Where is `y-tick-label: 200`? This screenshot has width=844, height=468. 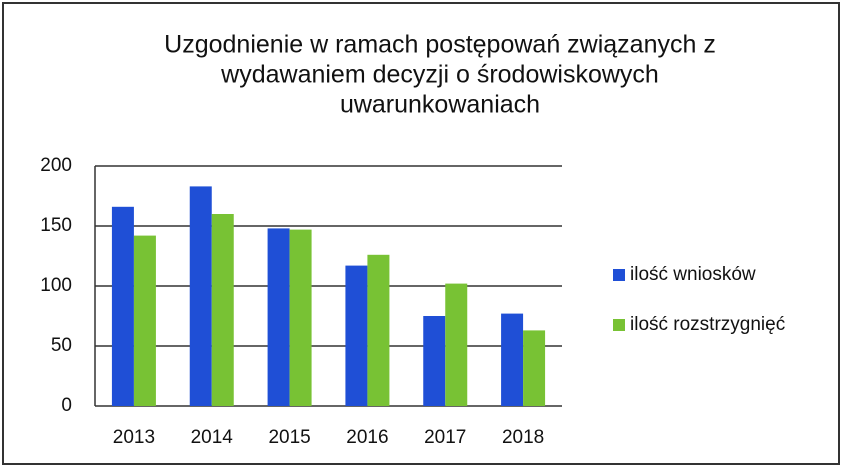
y-tick-label: 200 is located at coordinates (56, 165).